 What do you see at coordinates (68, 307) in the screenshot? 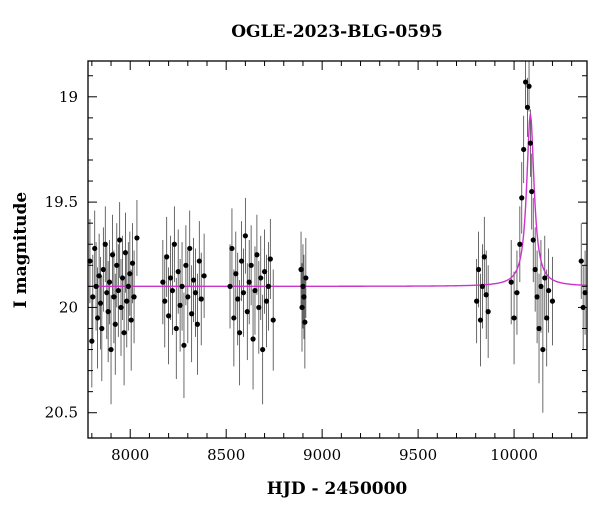
I see `y-tick-label: 20` at bounding box center [68, 307].